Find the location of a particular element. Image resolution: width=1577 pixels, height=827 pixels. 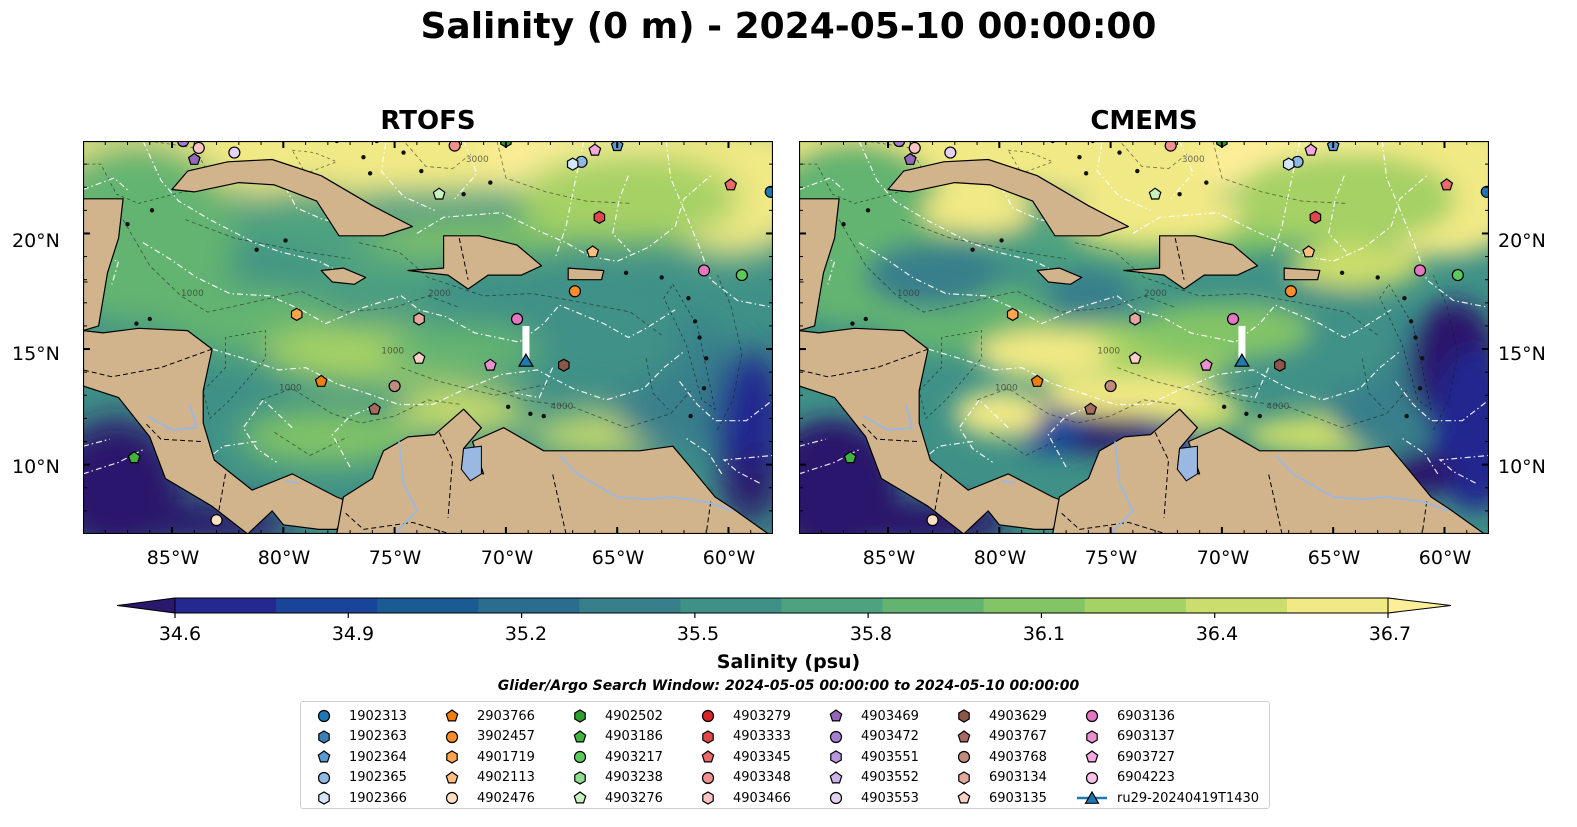

legend-item: 1902363 is located at coordinates (357, 737).